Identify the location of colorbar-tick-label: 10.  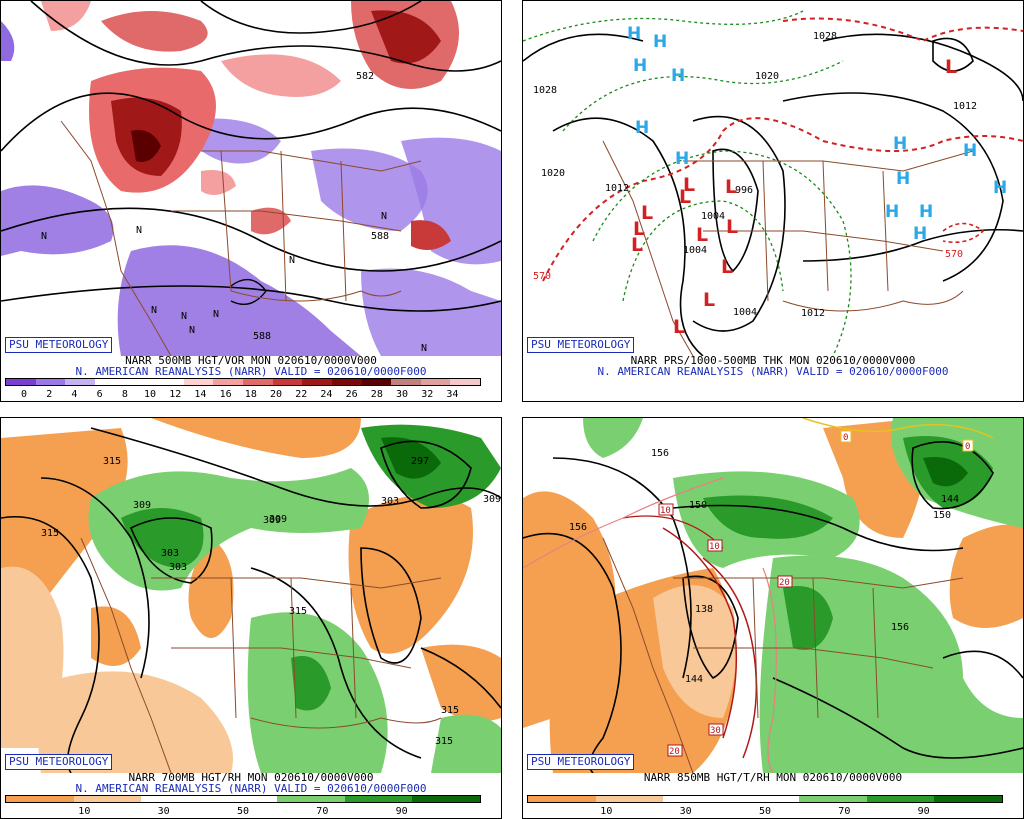
(84, 811).